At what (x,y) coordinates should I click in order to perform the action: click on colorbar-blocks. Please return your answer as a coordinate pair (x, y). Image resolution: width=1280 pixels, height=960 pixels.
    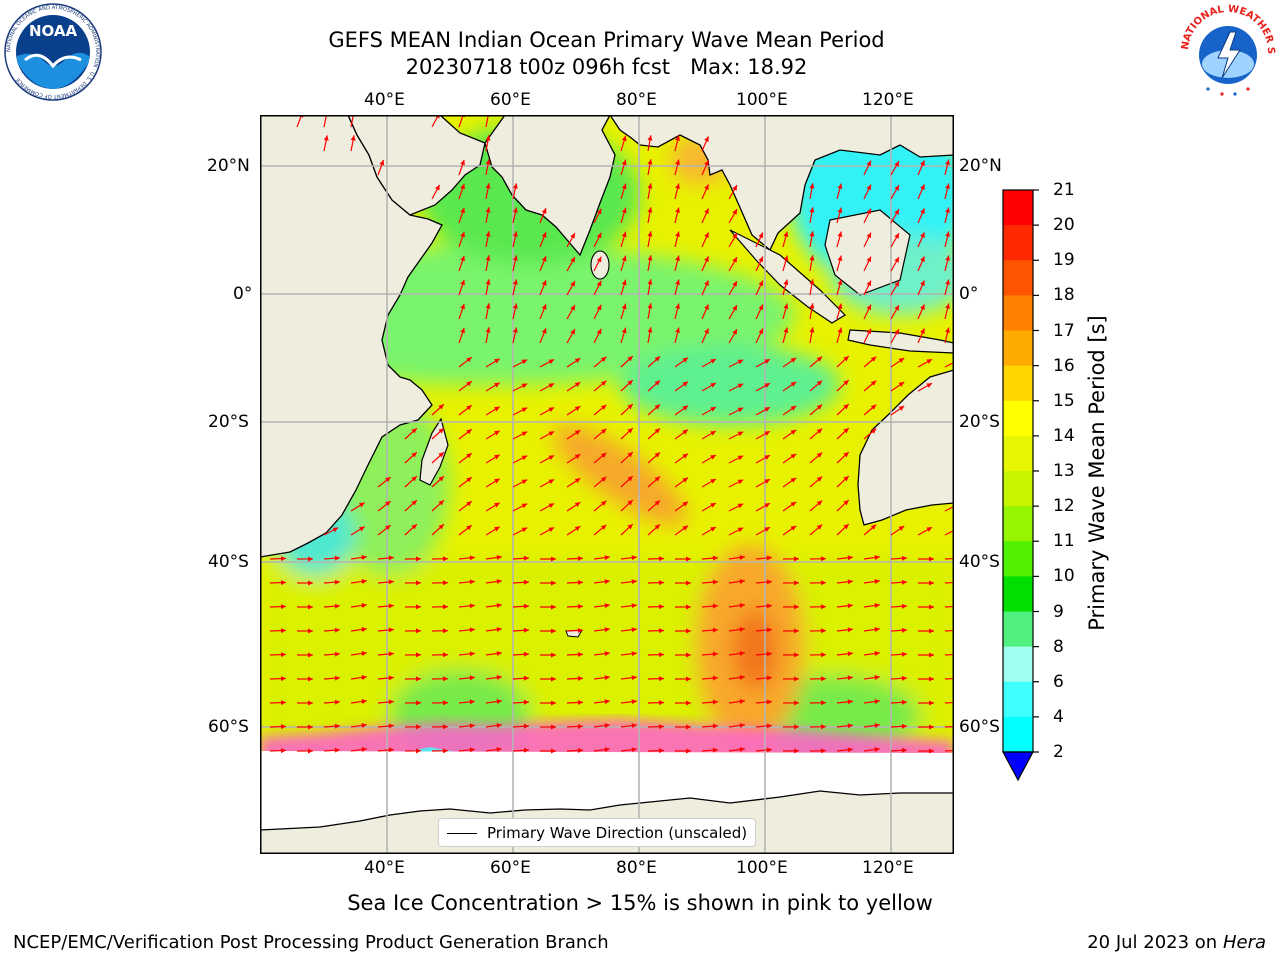
    Looking at the image, I should click on (1018, 471).